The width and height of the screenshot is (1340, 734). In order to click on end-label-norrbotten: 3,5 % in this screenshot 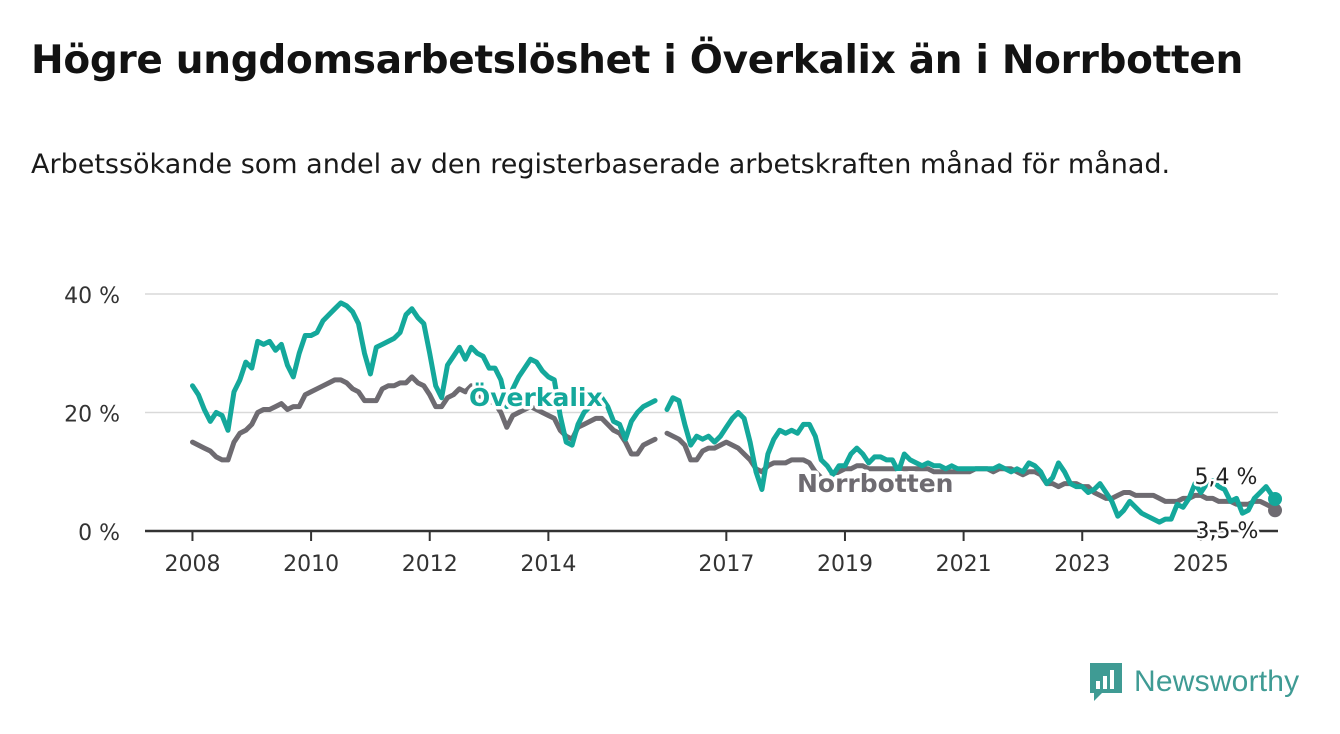, I will do `click(1227, 531)`.